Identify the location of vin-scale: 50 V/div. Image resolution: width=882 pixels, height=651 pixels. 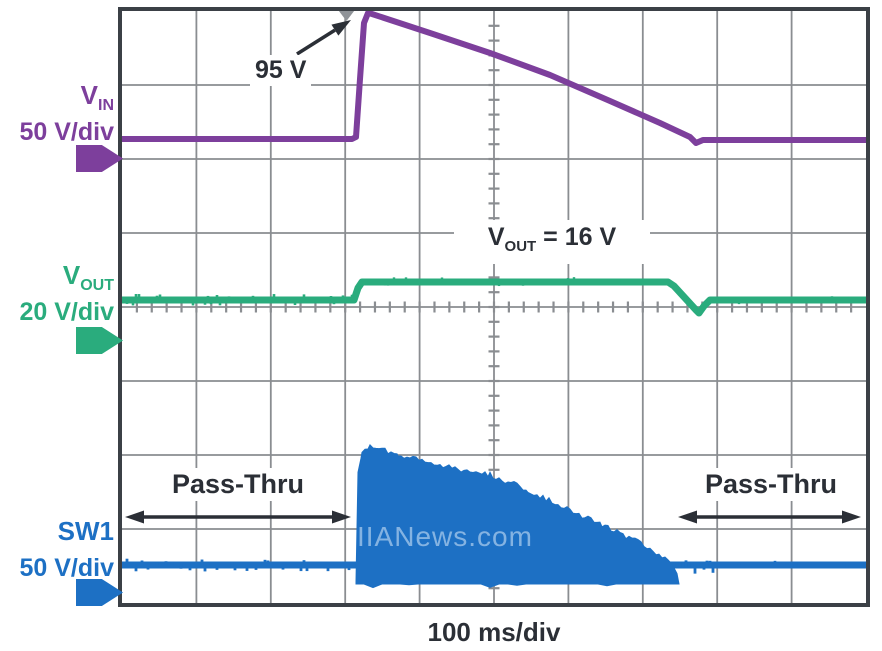
(67, 132).